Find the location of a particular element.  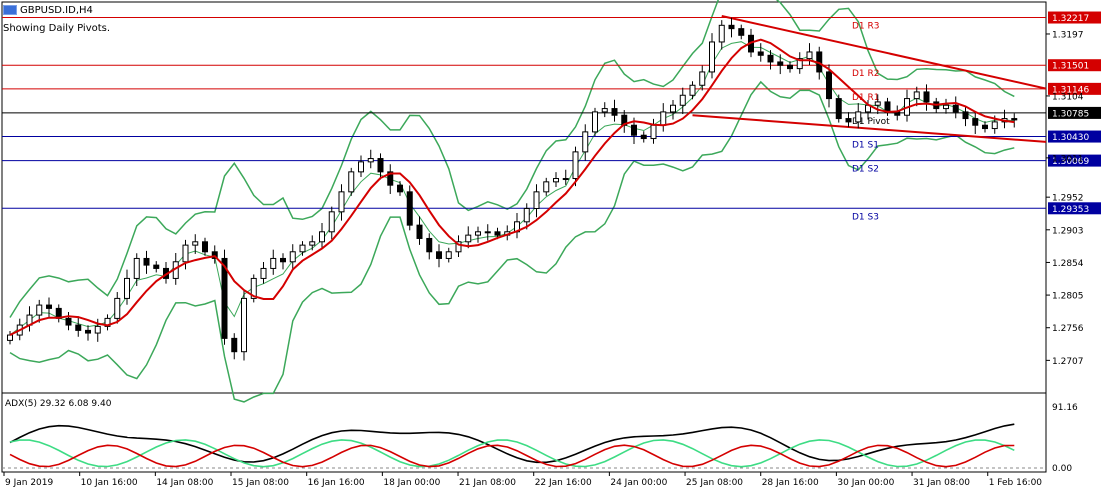

adx-top-tick: 91.16 is located at coordinates (1065, 408).